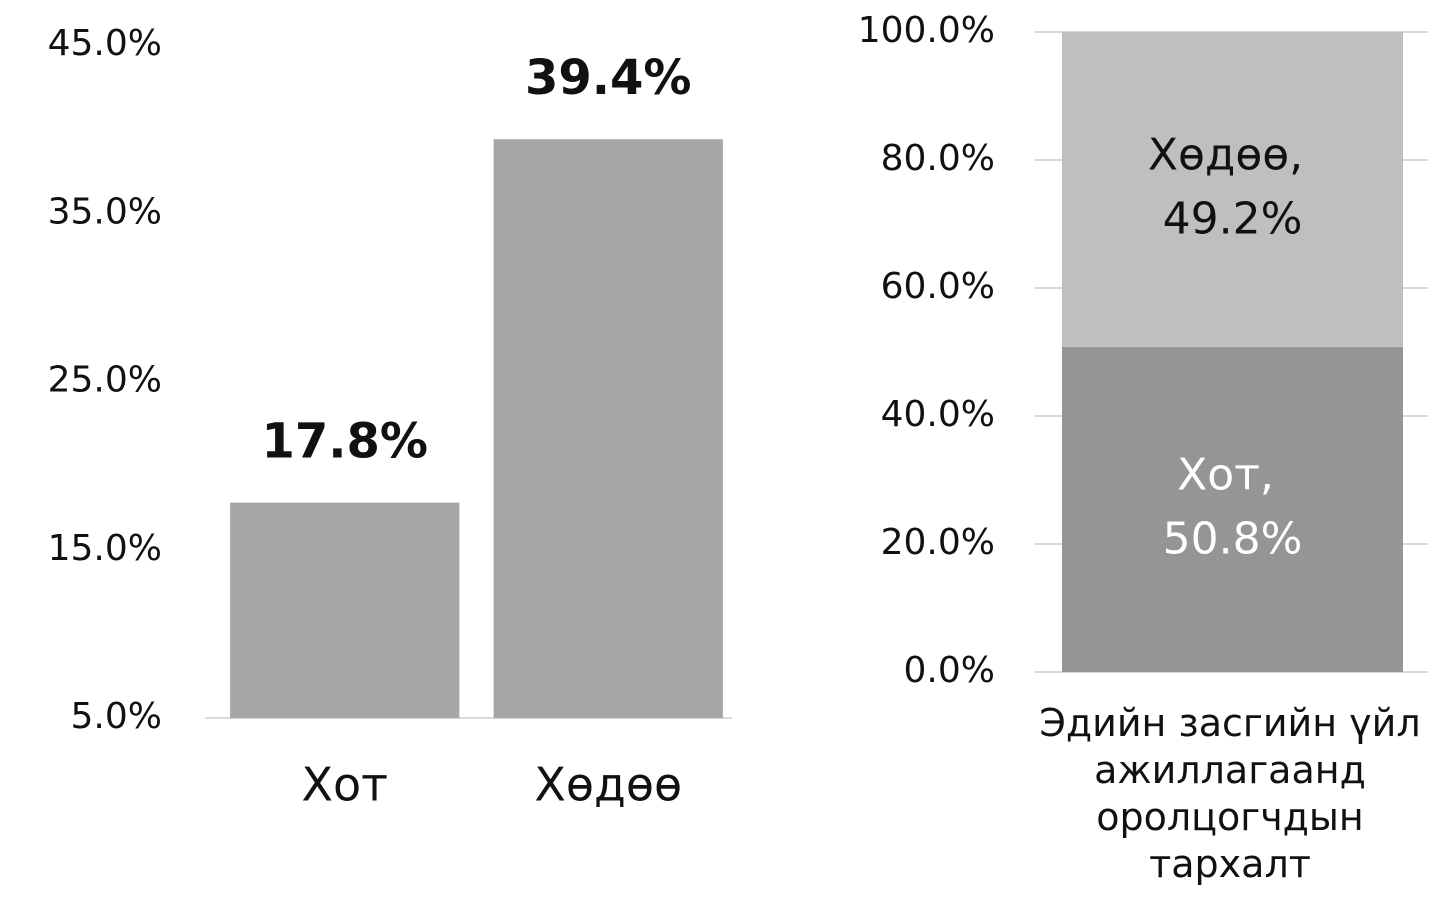 The height and width of the screenshot is (909, 1431). I want to click on data-label: Хот, 50.8%, so click(1233, 506).